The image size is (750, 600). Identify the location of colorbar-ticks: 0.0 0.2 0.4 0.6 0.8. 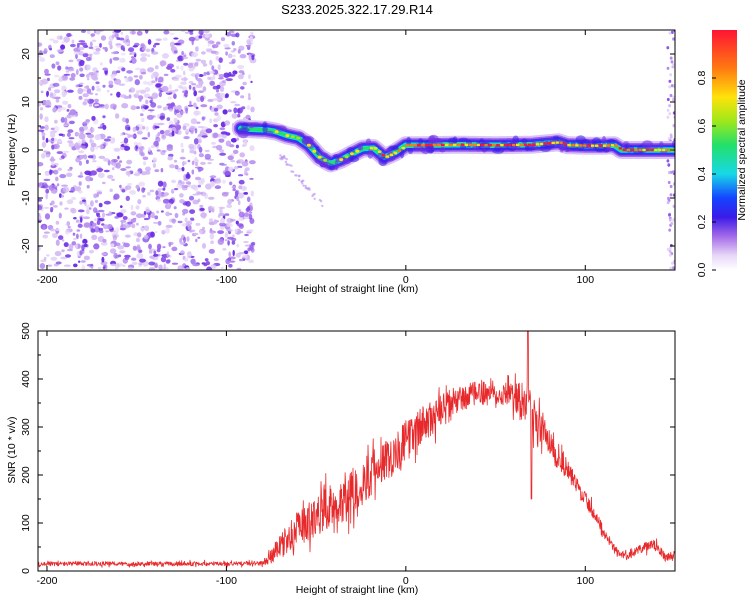
(706, 174).